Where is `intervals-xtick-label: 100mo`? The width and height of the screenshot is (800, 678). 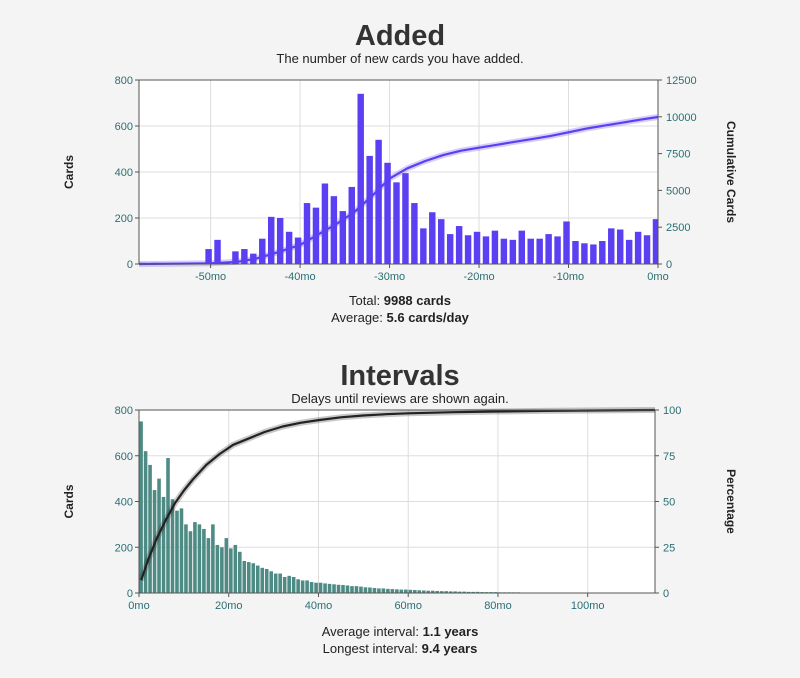
intervals-xtick-label: 100mo is located at coordinates (588, 606).